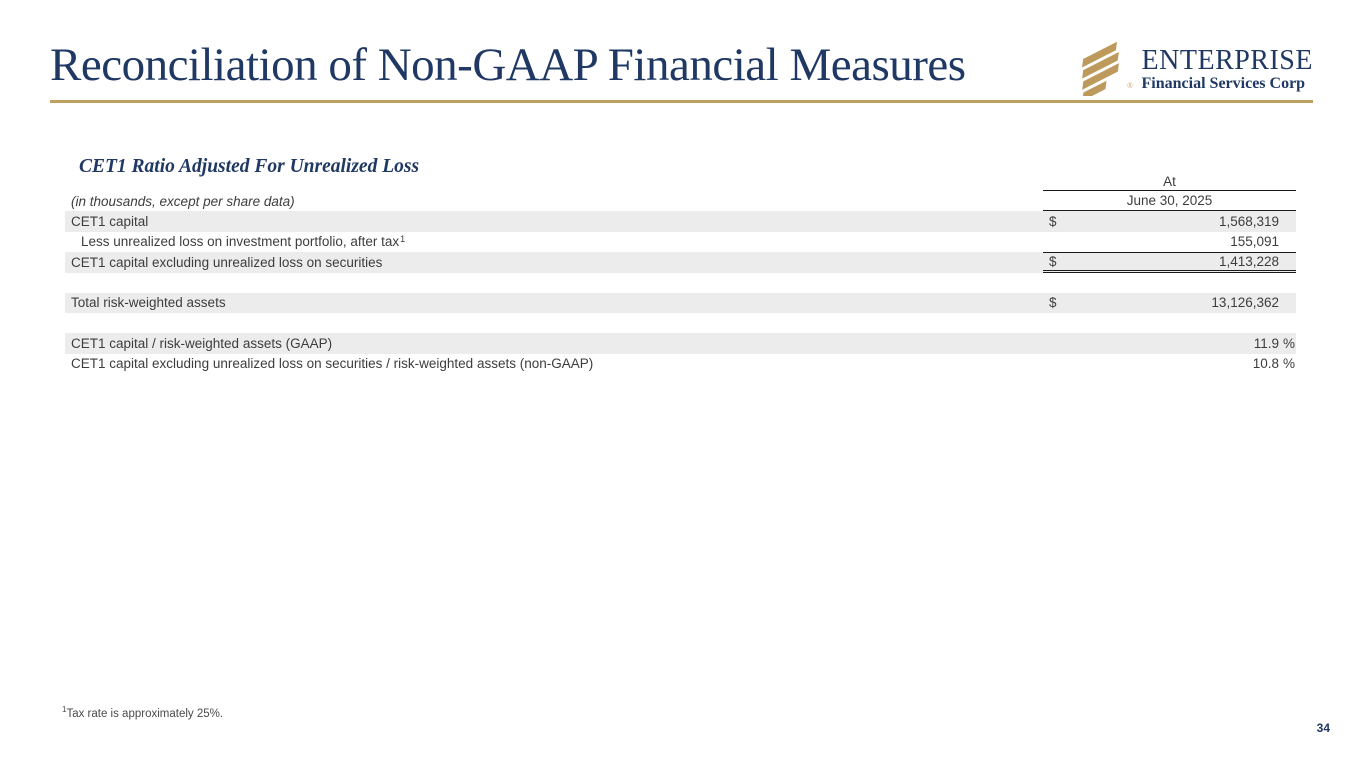 Image resolution: width=1365 pixels, height=768 pixels. I want to click on company-logo: ® ENTERPRISE Financial Services Corp, so click(1192, 69).